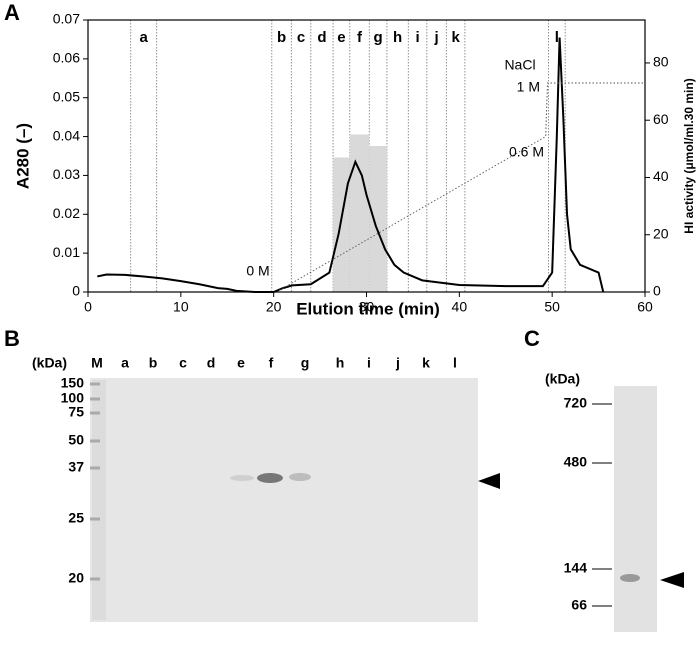 The width and height of the screenshot is (700, 656). I want to click on y2-tick-label: 60, so click(661, 119).